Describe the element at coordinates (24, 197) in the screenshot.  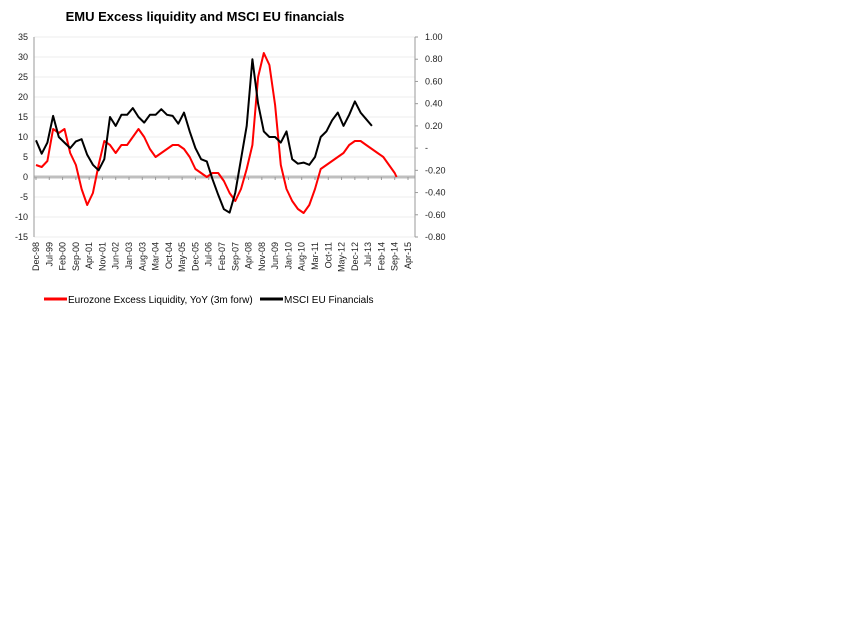
I see `y-left-tick-label: -5` at that location.